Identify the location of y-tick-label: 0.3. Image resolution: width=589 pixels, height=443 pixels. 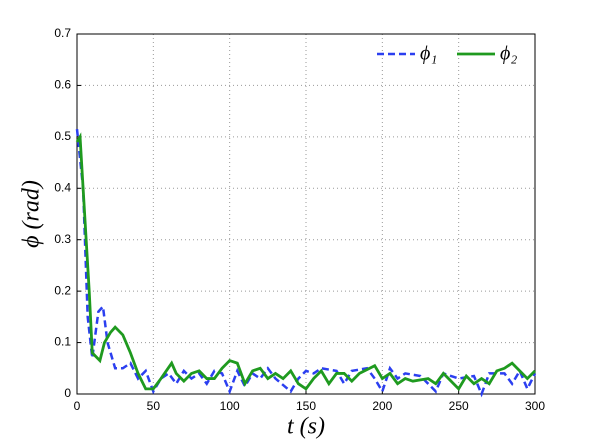
(62, 239).